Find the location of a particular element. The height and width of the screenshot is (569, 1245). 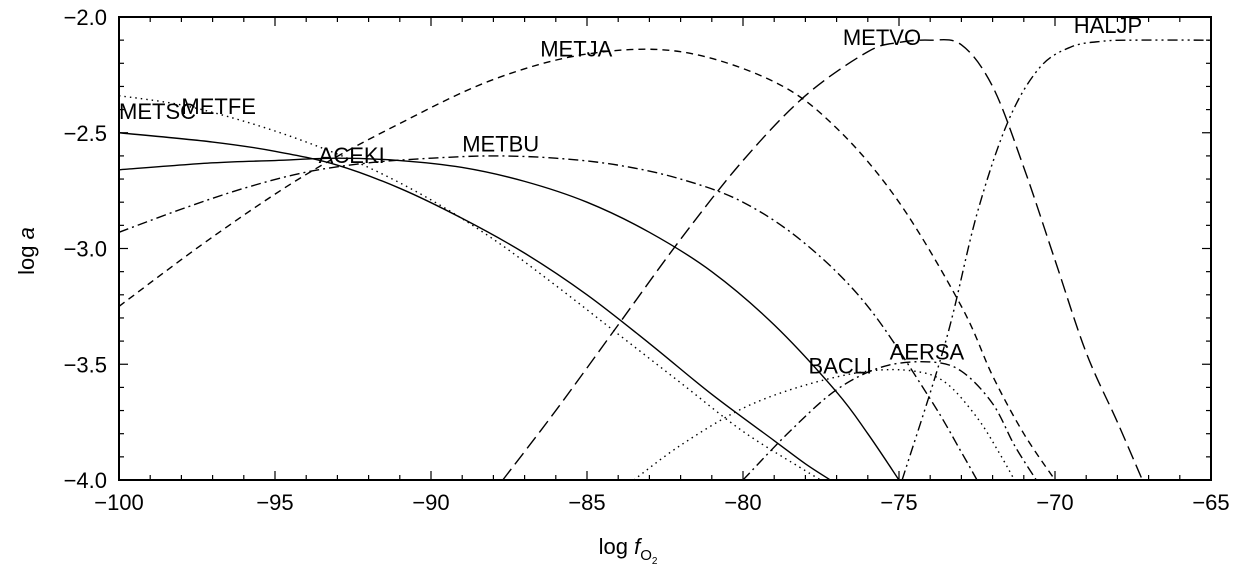

series-label-haljp: HALJP is located at coordinates (1108, 25).